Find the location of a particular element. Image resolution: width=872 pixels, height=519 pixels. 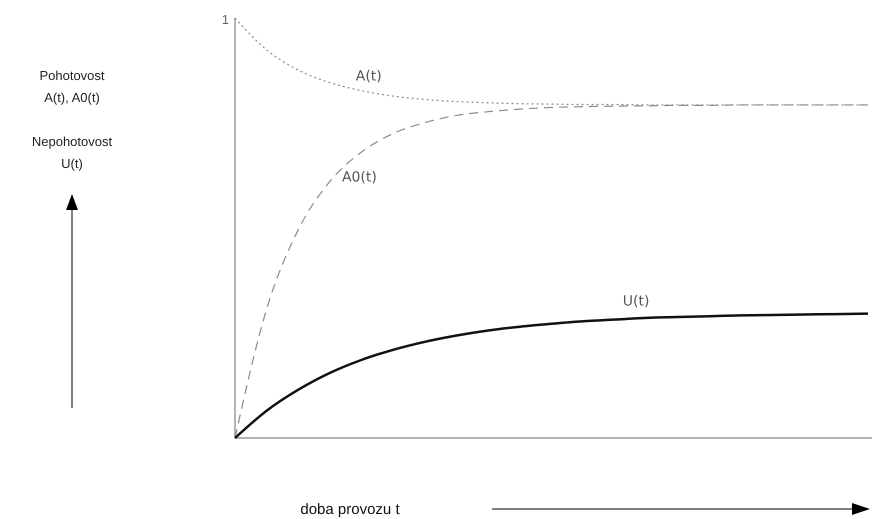

series-label: U(t) is located at coordinates (636, 302).